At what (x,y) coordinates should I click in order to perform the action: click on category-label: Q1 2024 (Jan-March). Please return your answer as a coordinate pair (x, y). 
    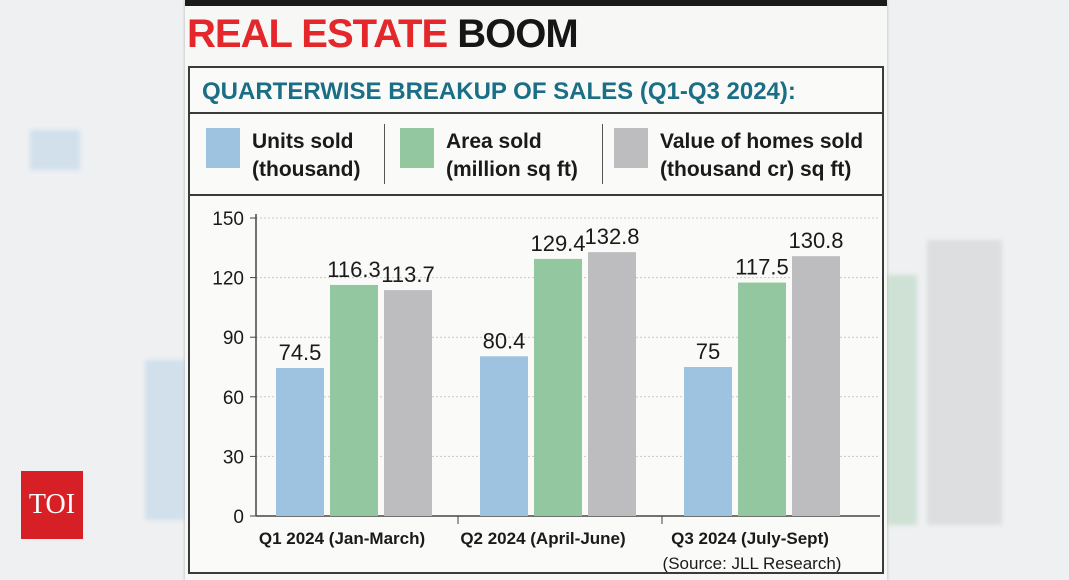
    Looking at the image, I should click on (342, 538).